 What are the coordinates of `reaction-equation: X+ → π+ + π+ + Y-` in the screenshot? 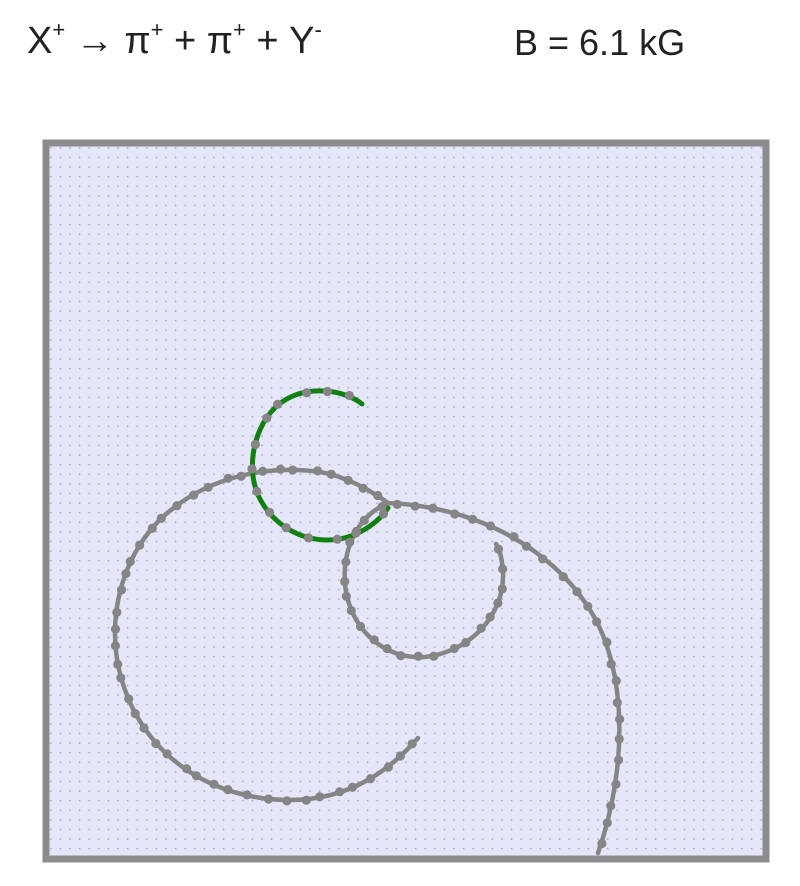 It's located at (174, 40).